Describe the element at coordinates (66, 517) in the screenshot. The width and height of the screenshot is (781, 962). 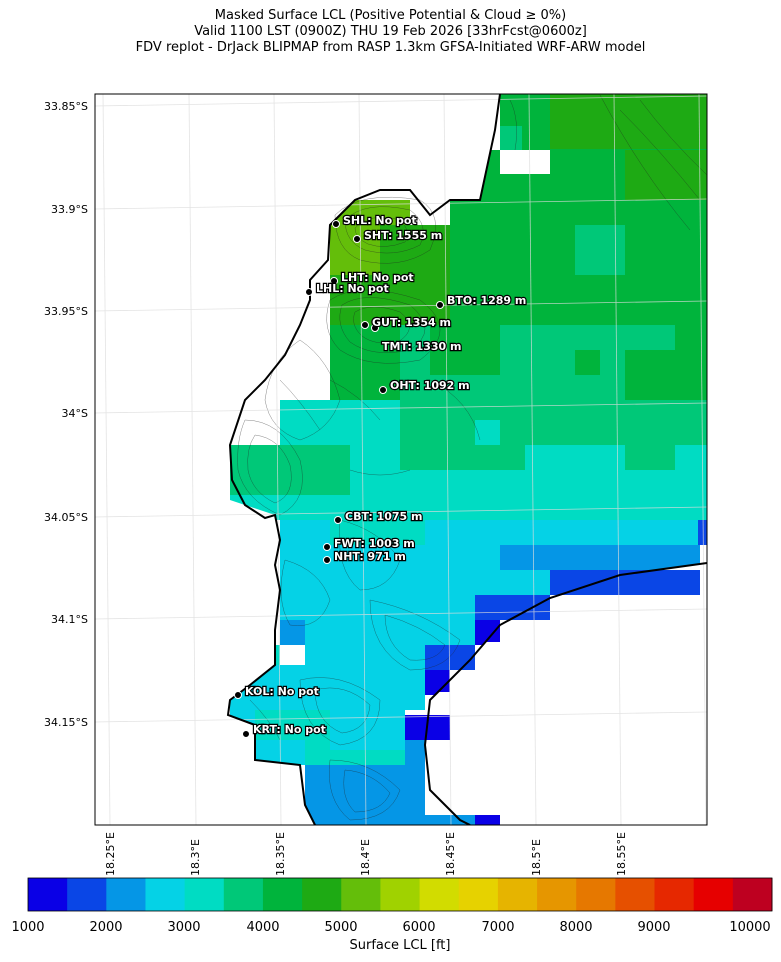
I see `lat-tick: 34.05°S` at that location.